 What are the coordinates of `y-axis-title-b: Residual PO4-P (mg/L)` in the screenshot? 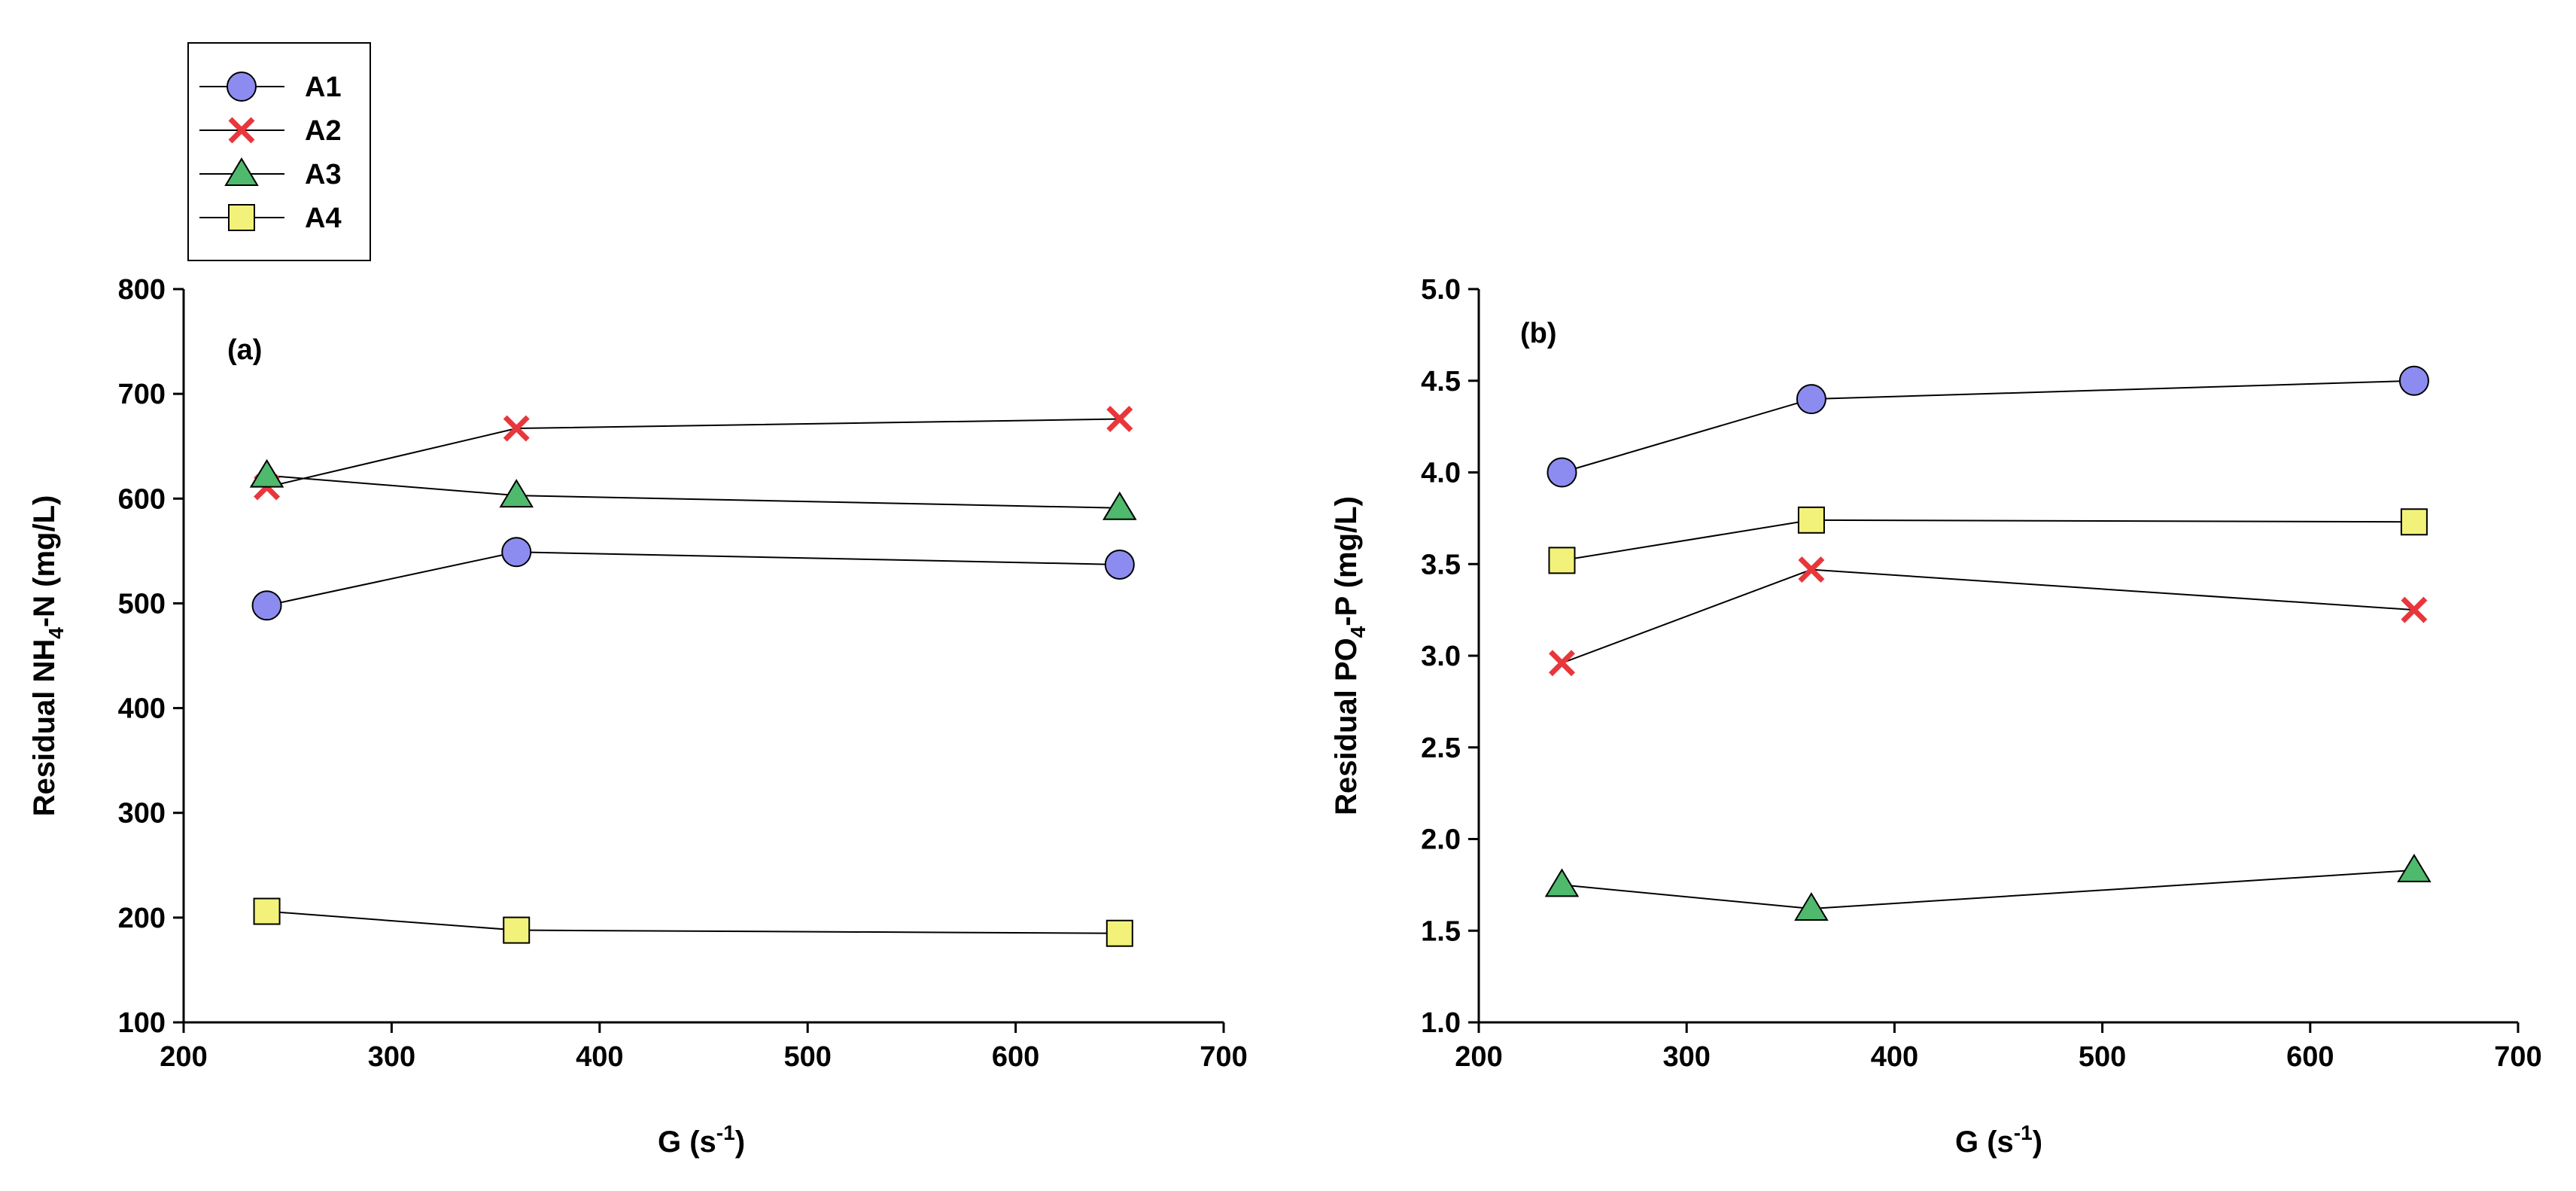 It's located at (1350, 655).